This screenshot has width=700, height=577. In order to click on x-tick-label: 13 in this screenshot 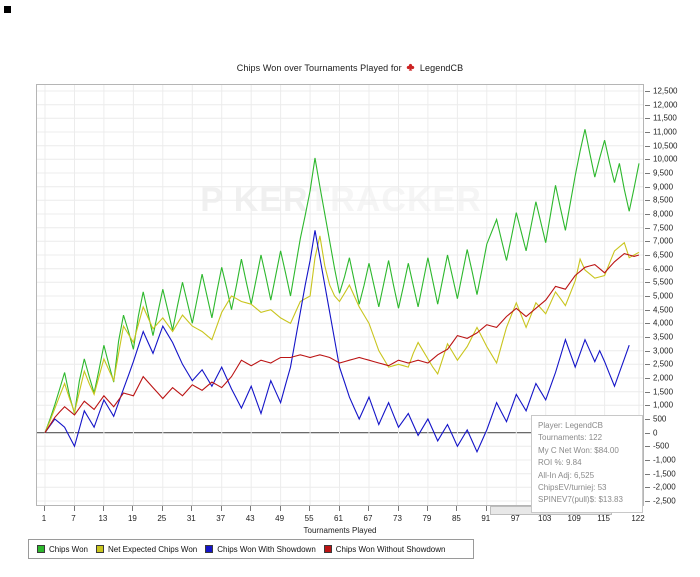, I will do `click(103, 518)`.